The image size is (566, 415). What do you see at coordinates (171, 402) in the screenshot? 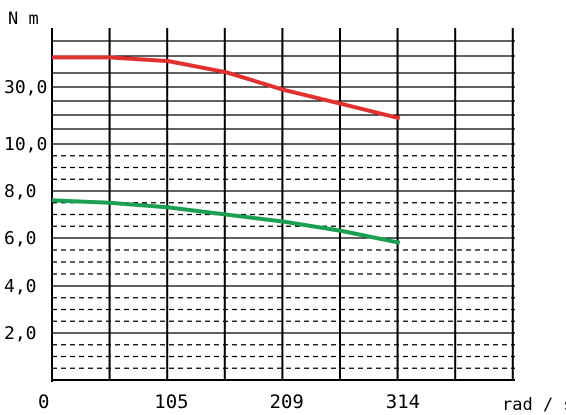
I see `x-tick-label: 105` at bounding box center [171, 402].